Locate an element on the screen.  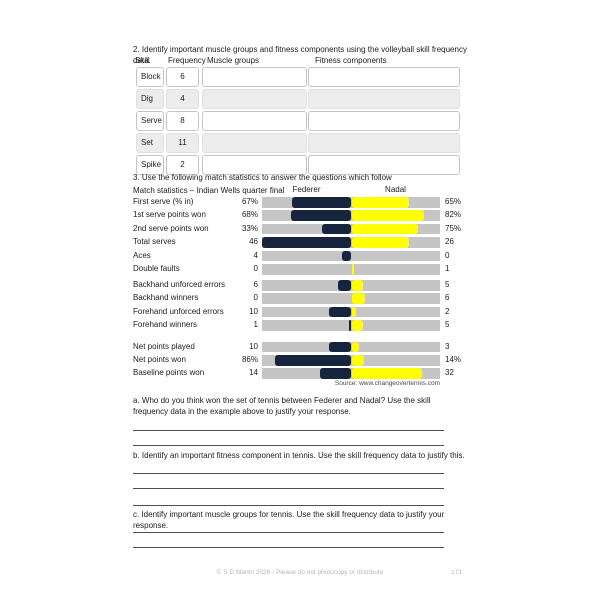
chart-row: 2nd serve points won 33% 75% is located at coordinates (298, 229).